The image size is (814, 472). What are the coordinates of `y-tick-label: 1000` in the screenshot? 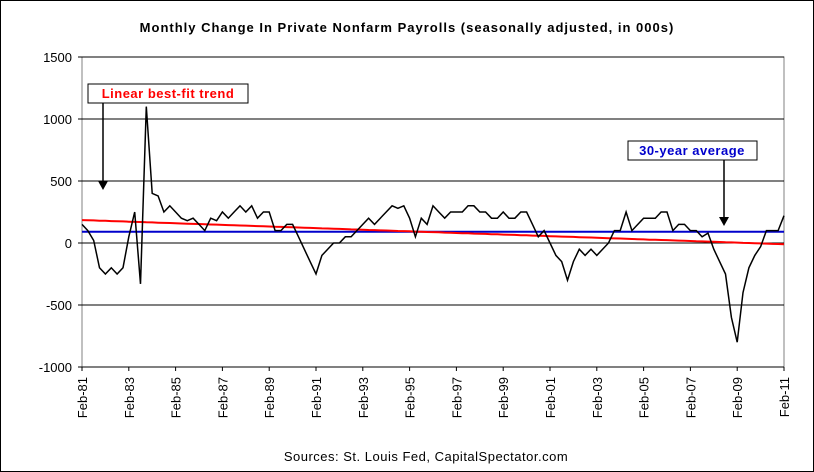 It's located at (57, 119).